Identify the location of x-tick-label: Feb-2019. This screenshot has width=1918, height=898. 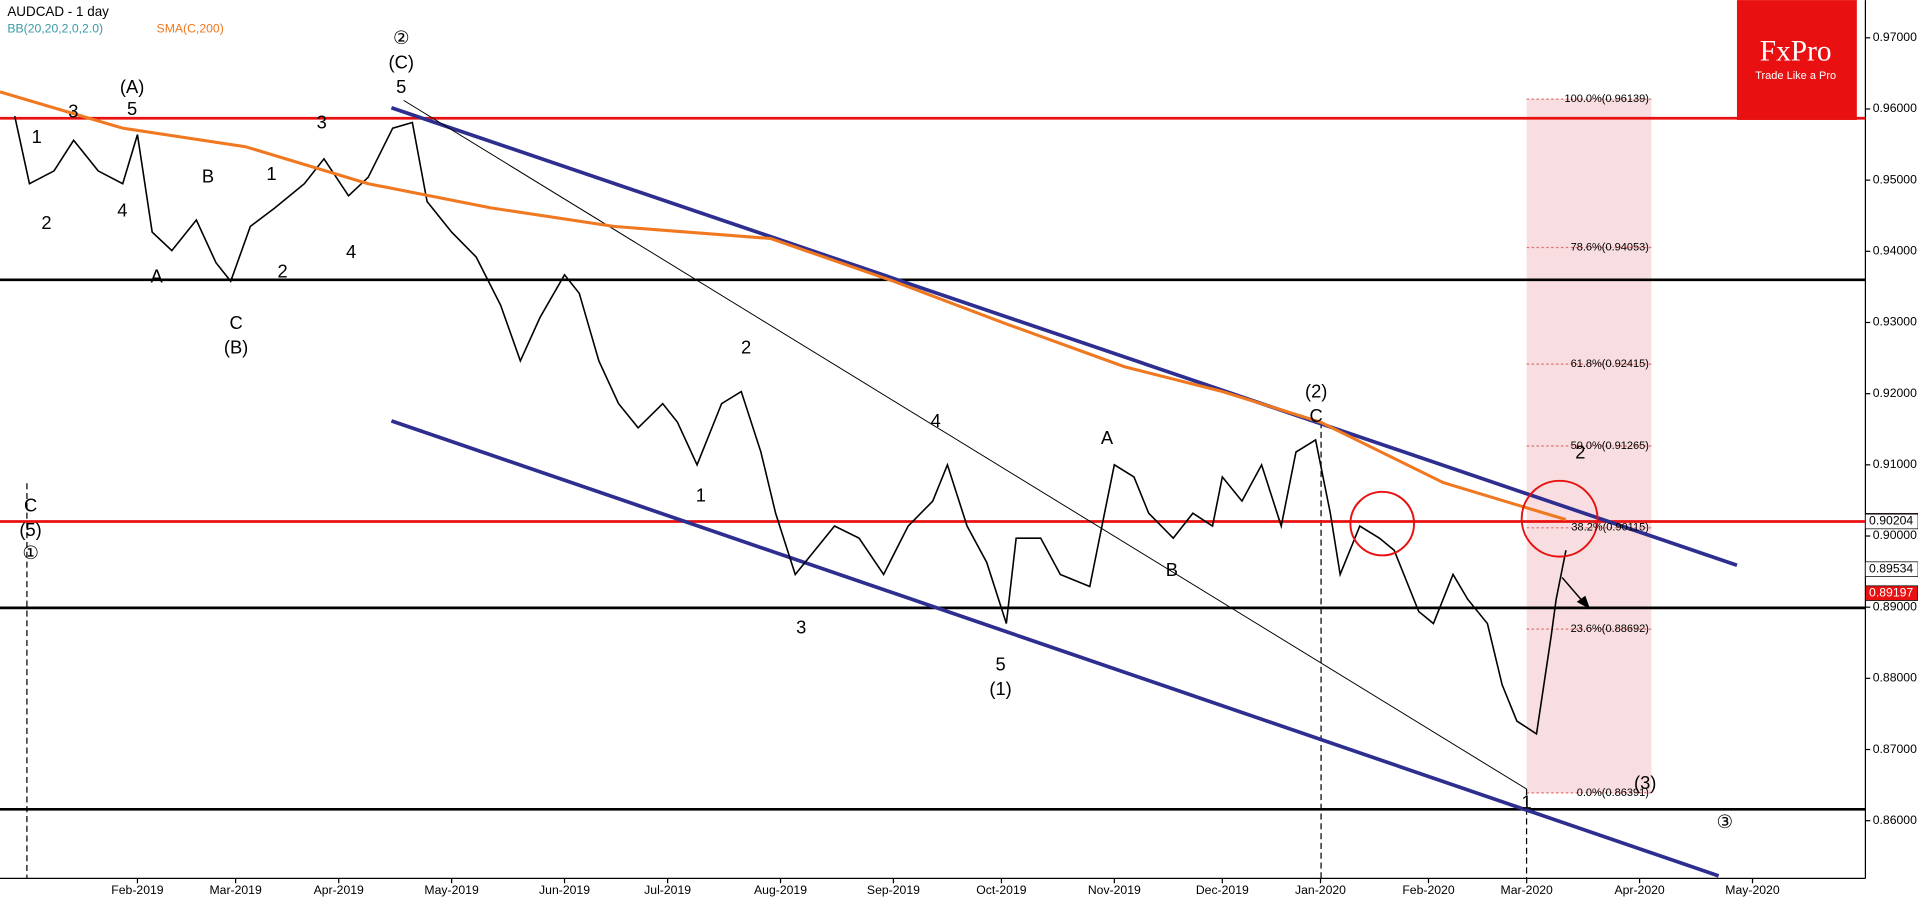
(137, 890).